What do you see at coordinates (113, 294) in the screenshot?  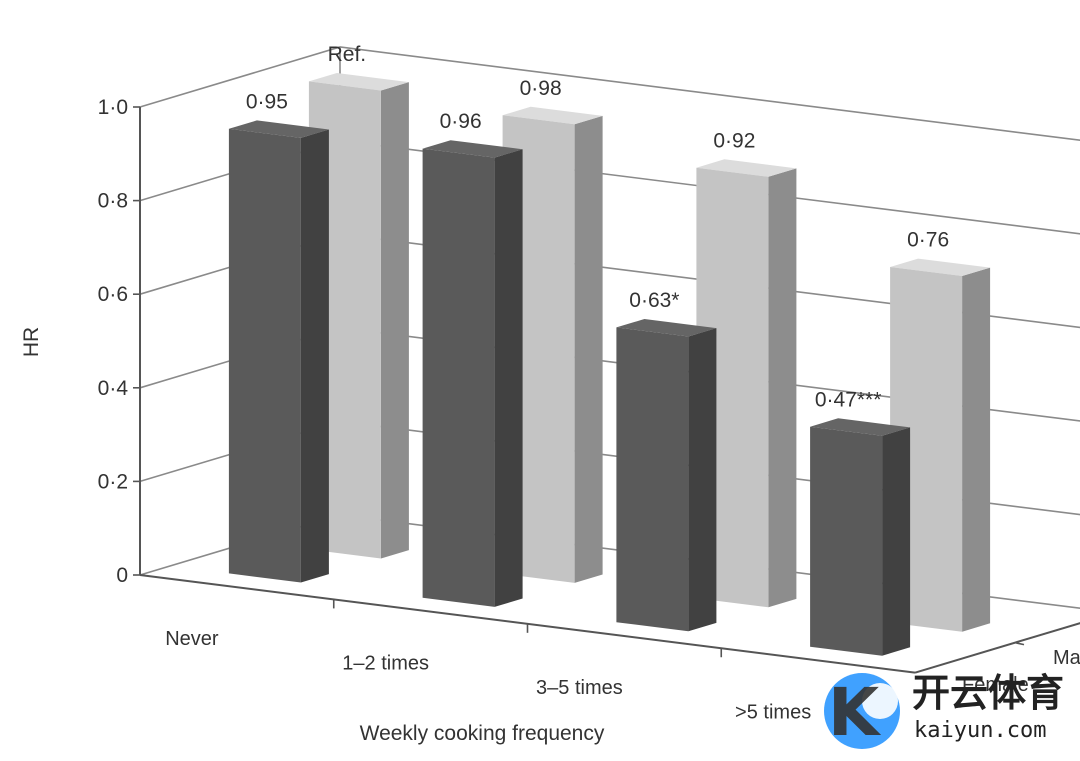 I see `y-tick-label: 0·6` at bounding box center [113, 294].